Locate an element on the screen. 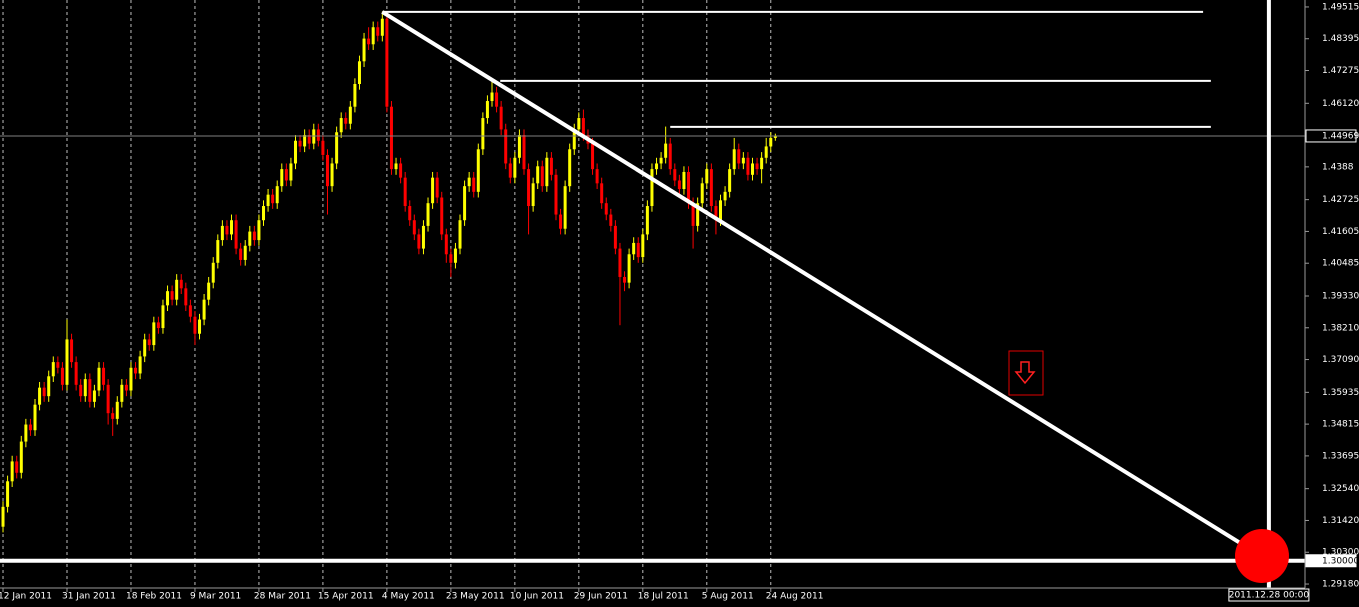 The width and height of the screenshot is (1359, 607). y-tick-label: 1.34815 is located at coordinates (1340, 425).